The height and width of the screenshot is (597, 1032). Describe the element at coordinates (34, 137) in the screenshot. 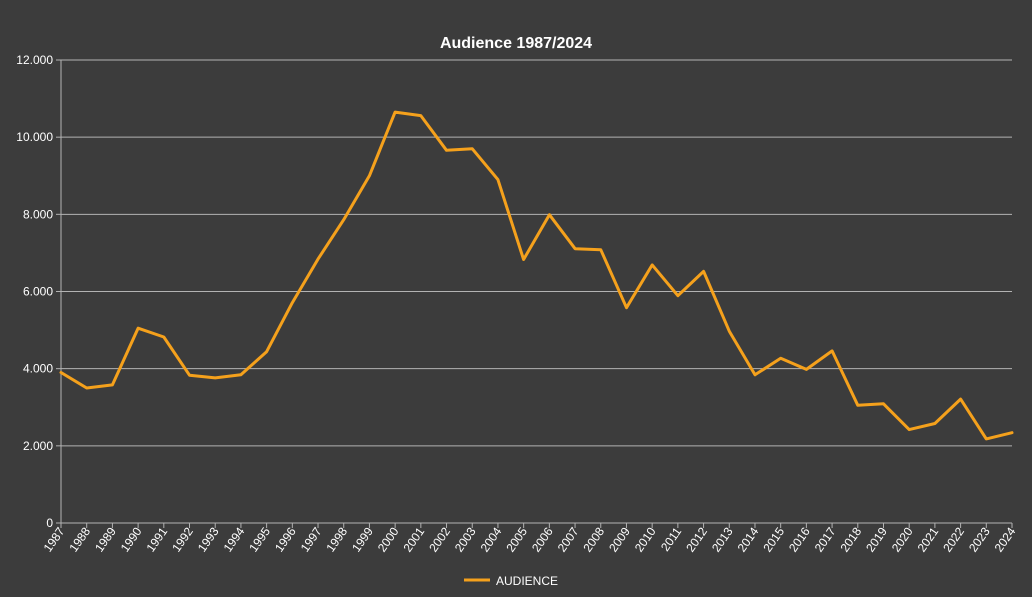

I see `y-tick-label: 10.000` at that location.